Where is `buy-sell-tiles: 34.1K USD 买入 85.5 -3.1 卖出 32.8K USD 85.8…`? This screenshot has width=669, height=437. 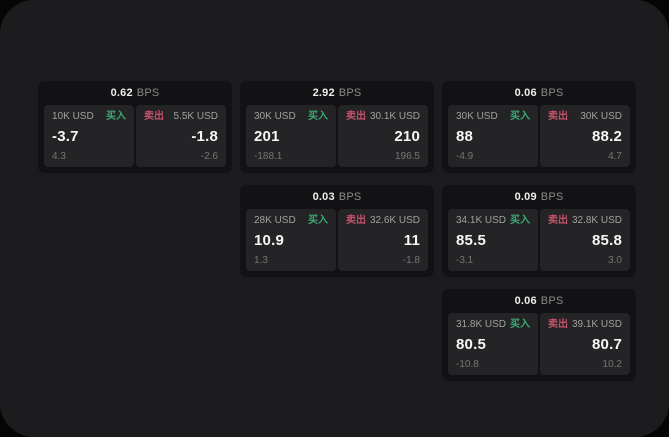 buy-sell-tiles: 34.1K USD 买入 85.5 -3.1 卖出 32.8K USD 85.8… is located at coordinates (539, 240).